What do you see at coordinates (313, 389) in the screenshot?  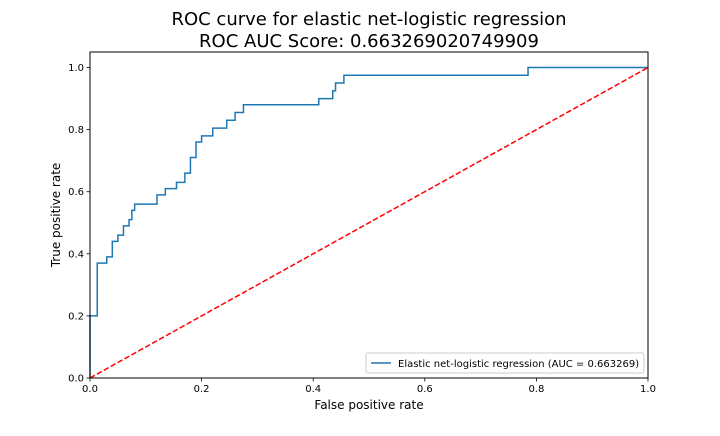 I see `x-tick-label: 0.4` at bounding box center [313, 389].